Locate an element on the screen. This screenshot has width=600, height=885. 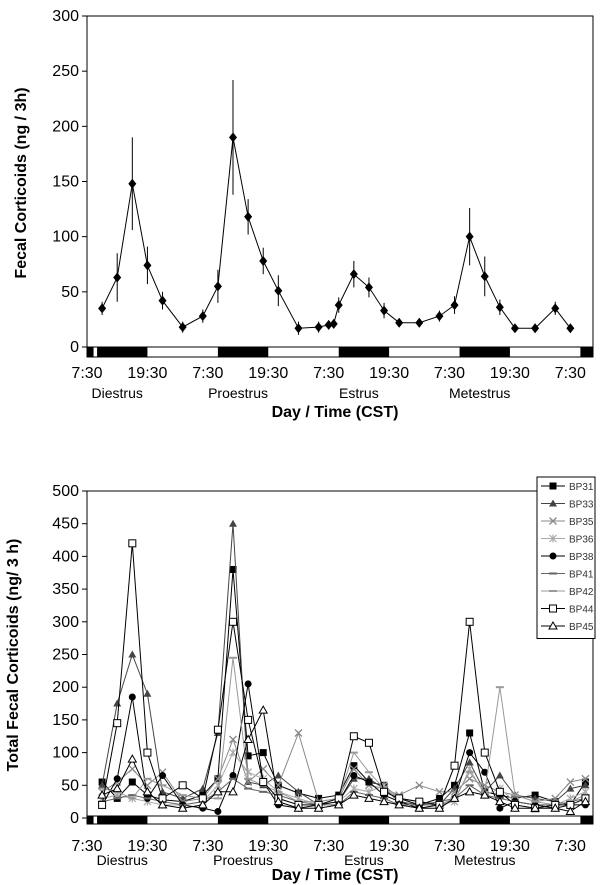
legend-label: BP44 is located at coordinates (581, 610).